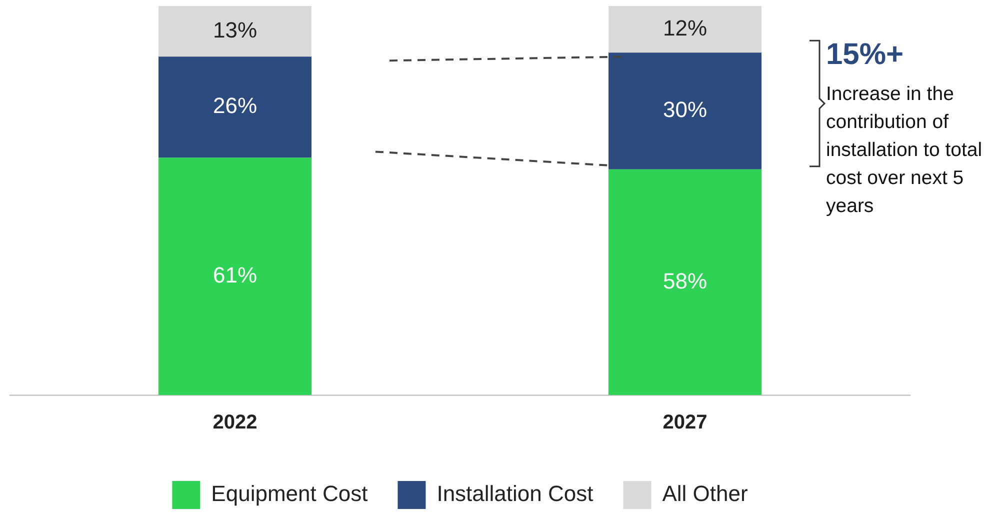  I want to click on annotation: Increase in the contribution of installation to total cost over next 5 years, so click(905, 150).